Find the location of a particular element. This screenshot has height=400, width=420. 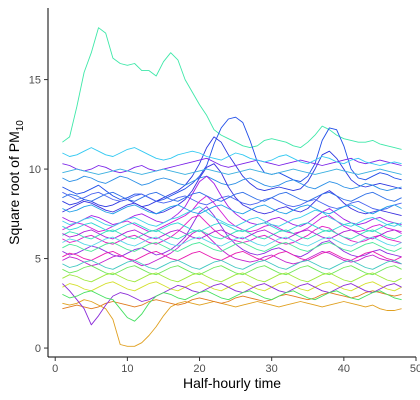

x-tick-label: 30 is located at coordinates (272, 369).